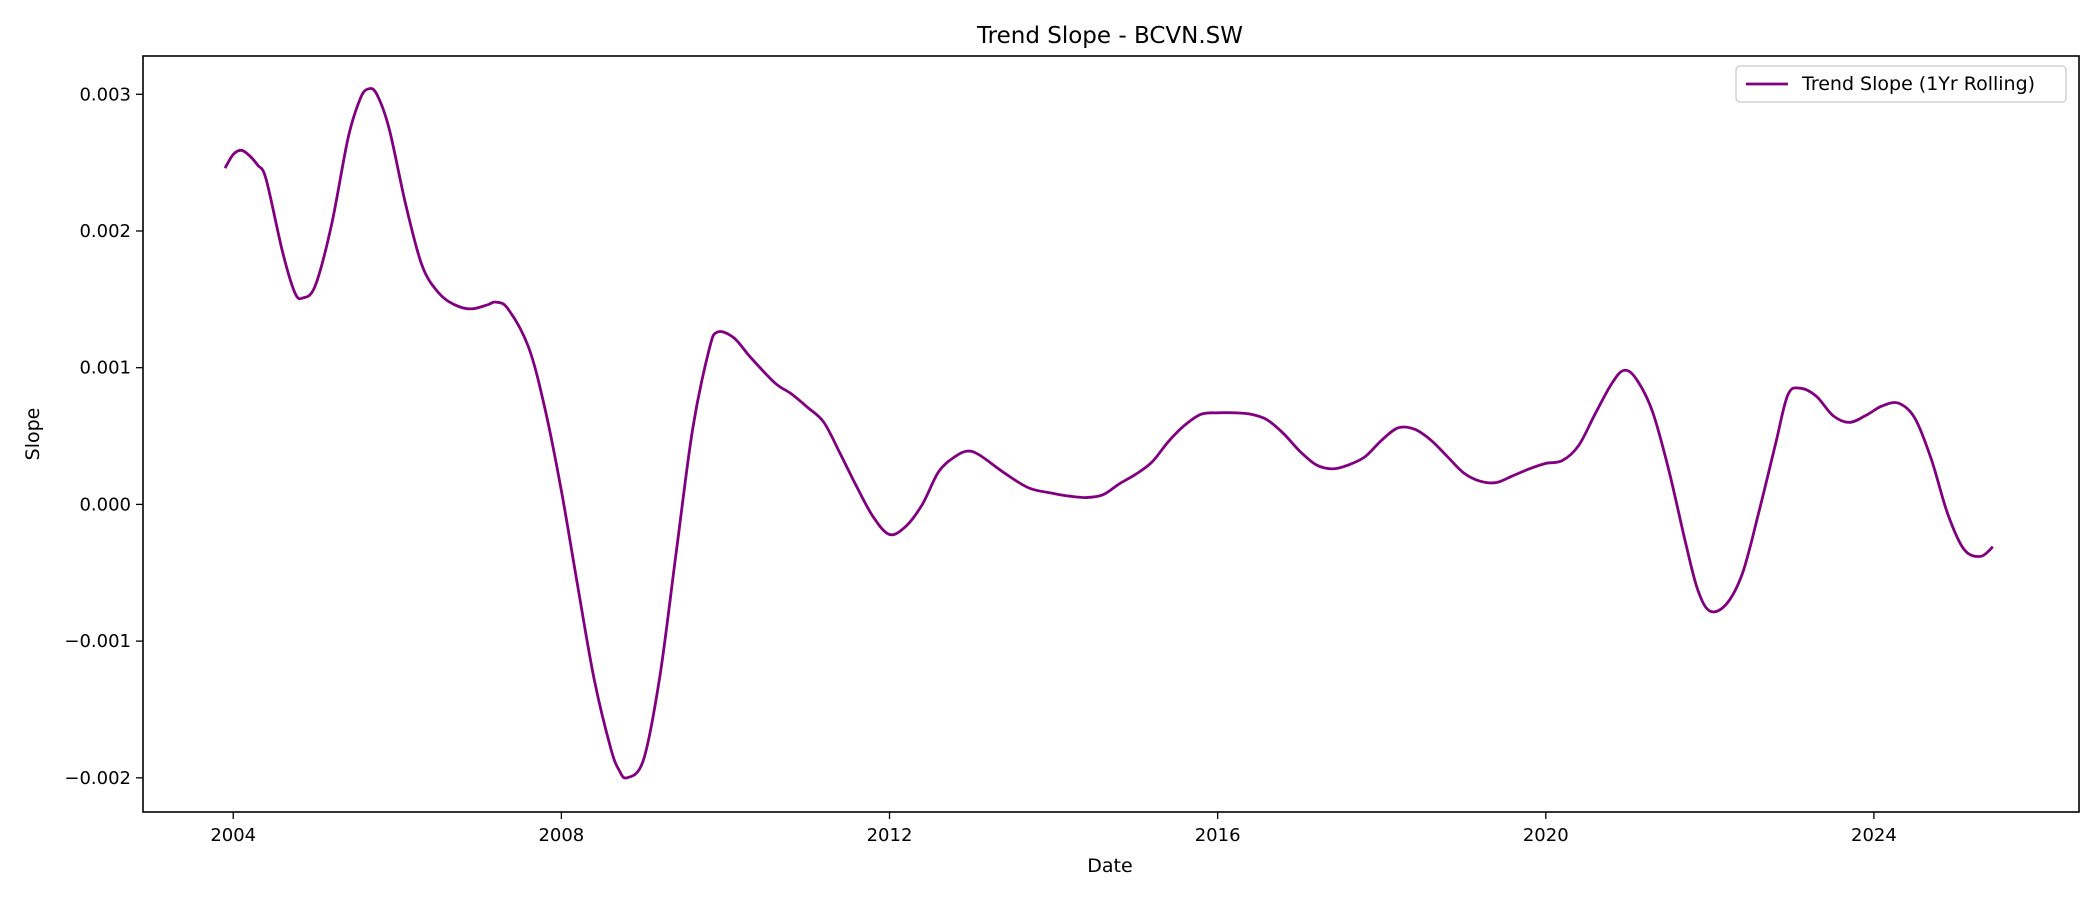  I want to click on y-tick-label: 0.003, so click(105, 94).